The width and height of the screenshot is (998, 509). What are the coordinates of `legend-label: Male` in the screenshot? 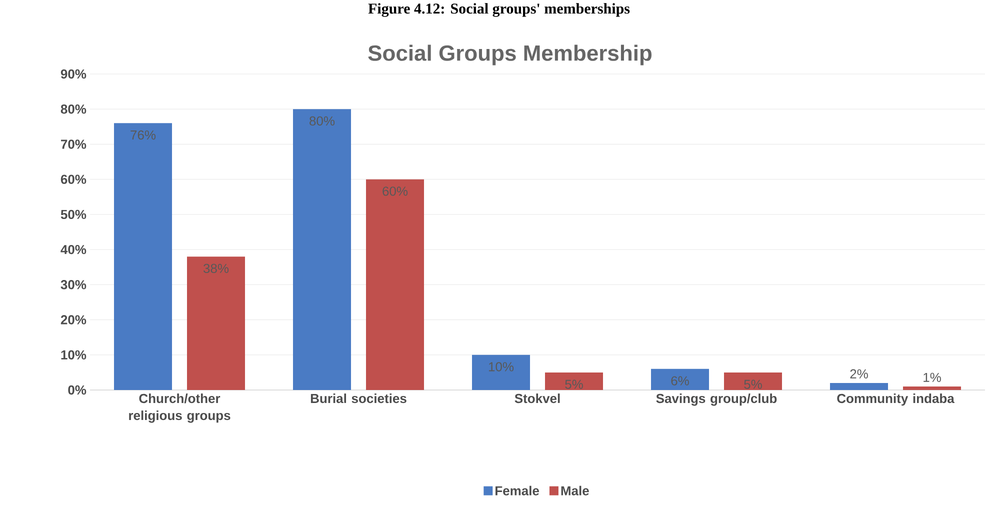 It's located at (575, 491).